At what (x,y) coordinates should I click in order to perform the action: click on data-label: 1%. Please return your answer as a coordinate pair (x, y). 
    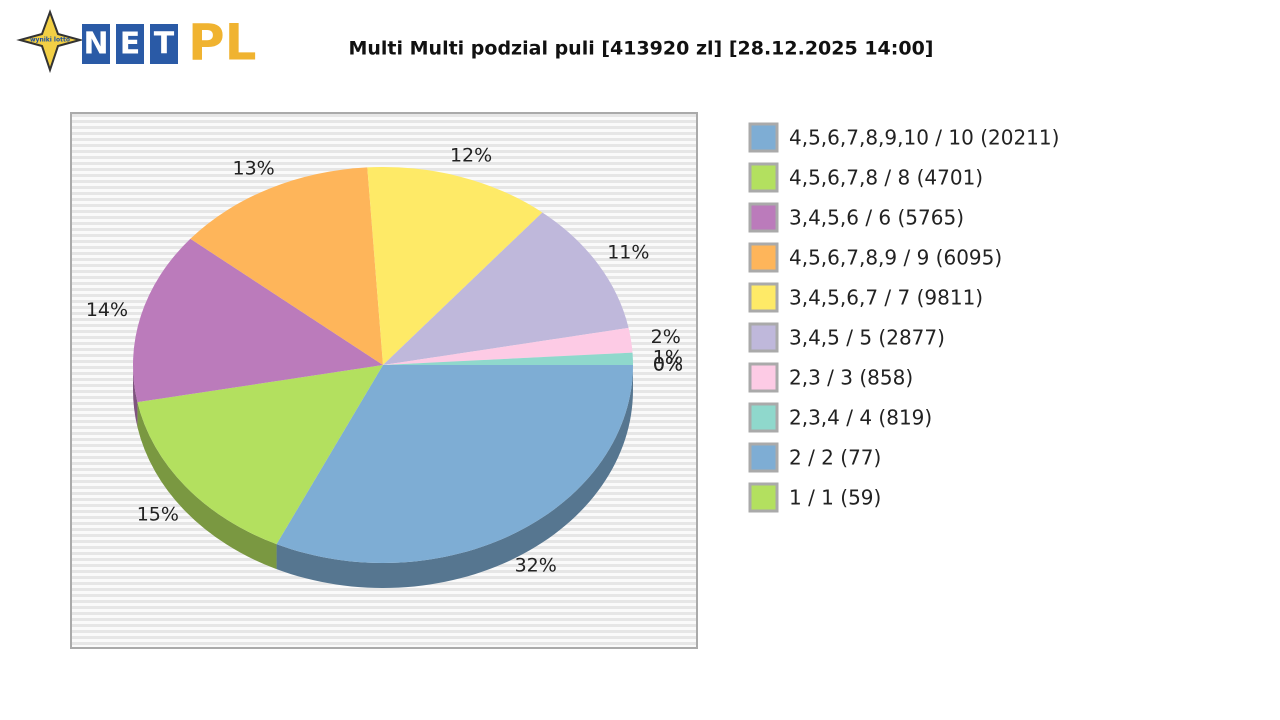
    Looking at the image, I should click on (668, 358).